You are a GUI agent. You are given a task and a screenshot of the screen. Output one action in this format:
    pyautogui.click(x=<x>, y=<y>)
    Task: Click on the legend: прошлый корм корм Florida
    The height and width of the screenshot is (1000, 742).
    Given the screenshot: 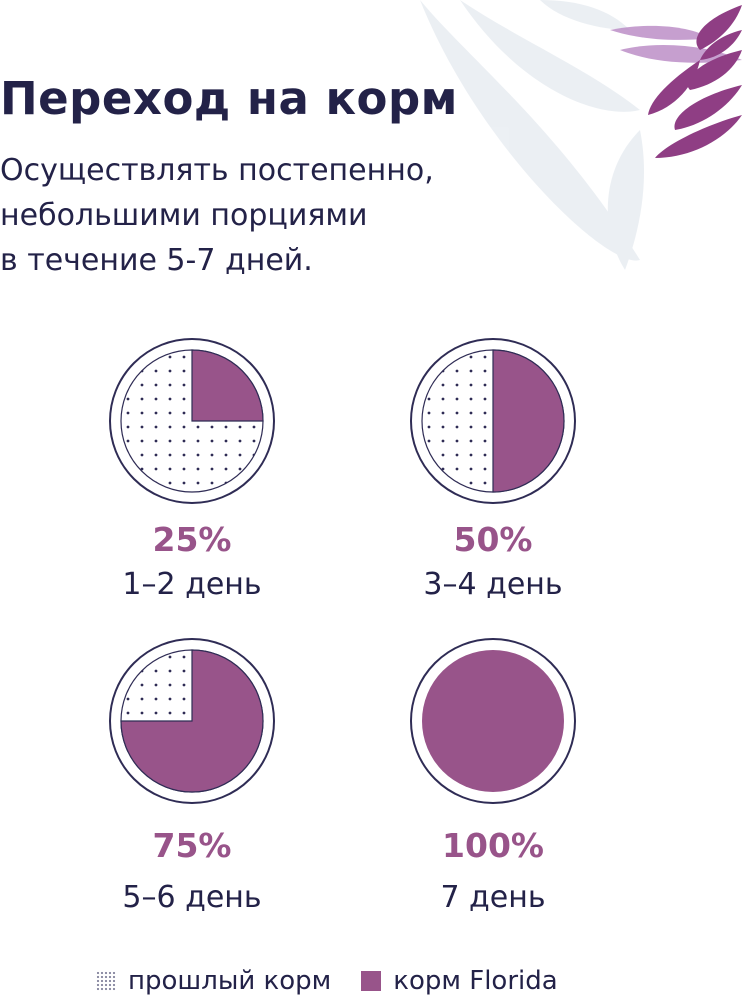 What is the action you would take?
    pyautogui.click(x=327, y=981)
    